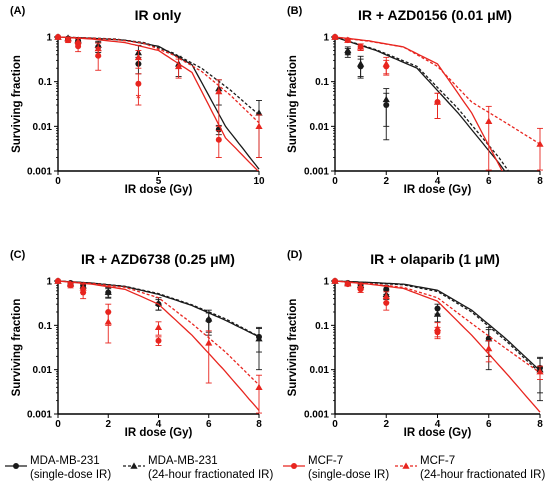 The width and height of the screenshot is (550, 497). I want to click on panel-title: IR + olaparib (1 μM), so click(435, 259).